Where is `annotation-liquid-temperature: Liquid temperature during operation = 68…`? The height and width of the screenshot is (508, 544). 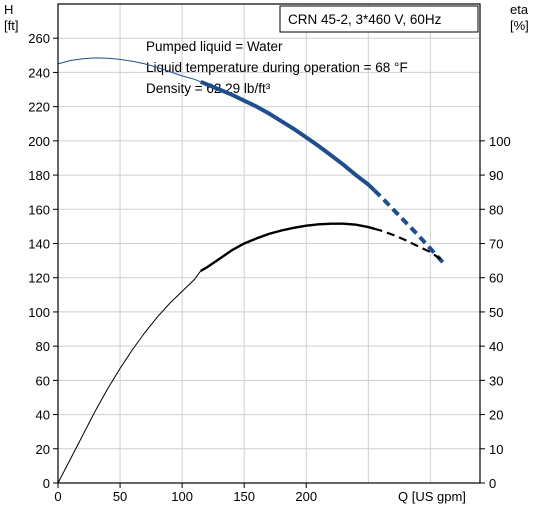 annotation-liquid-temperature: Liquid temperature during operation = 68… is located at coordinates (277, 67).